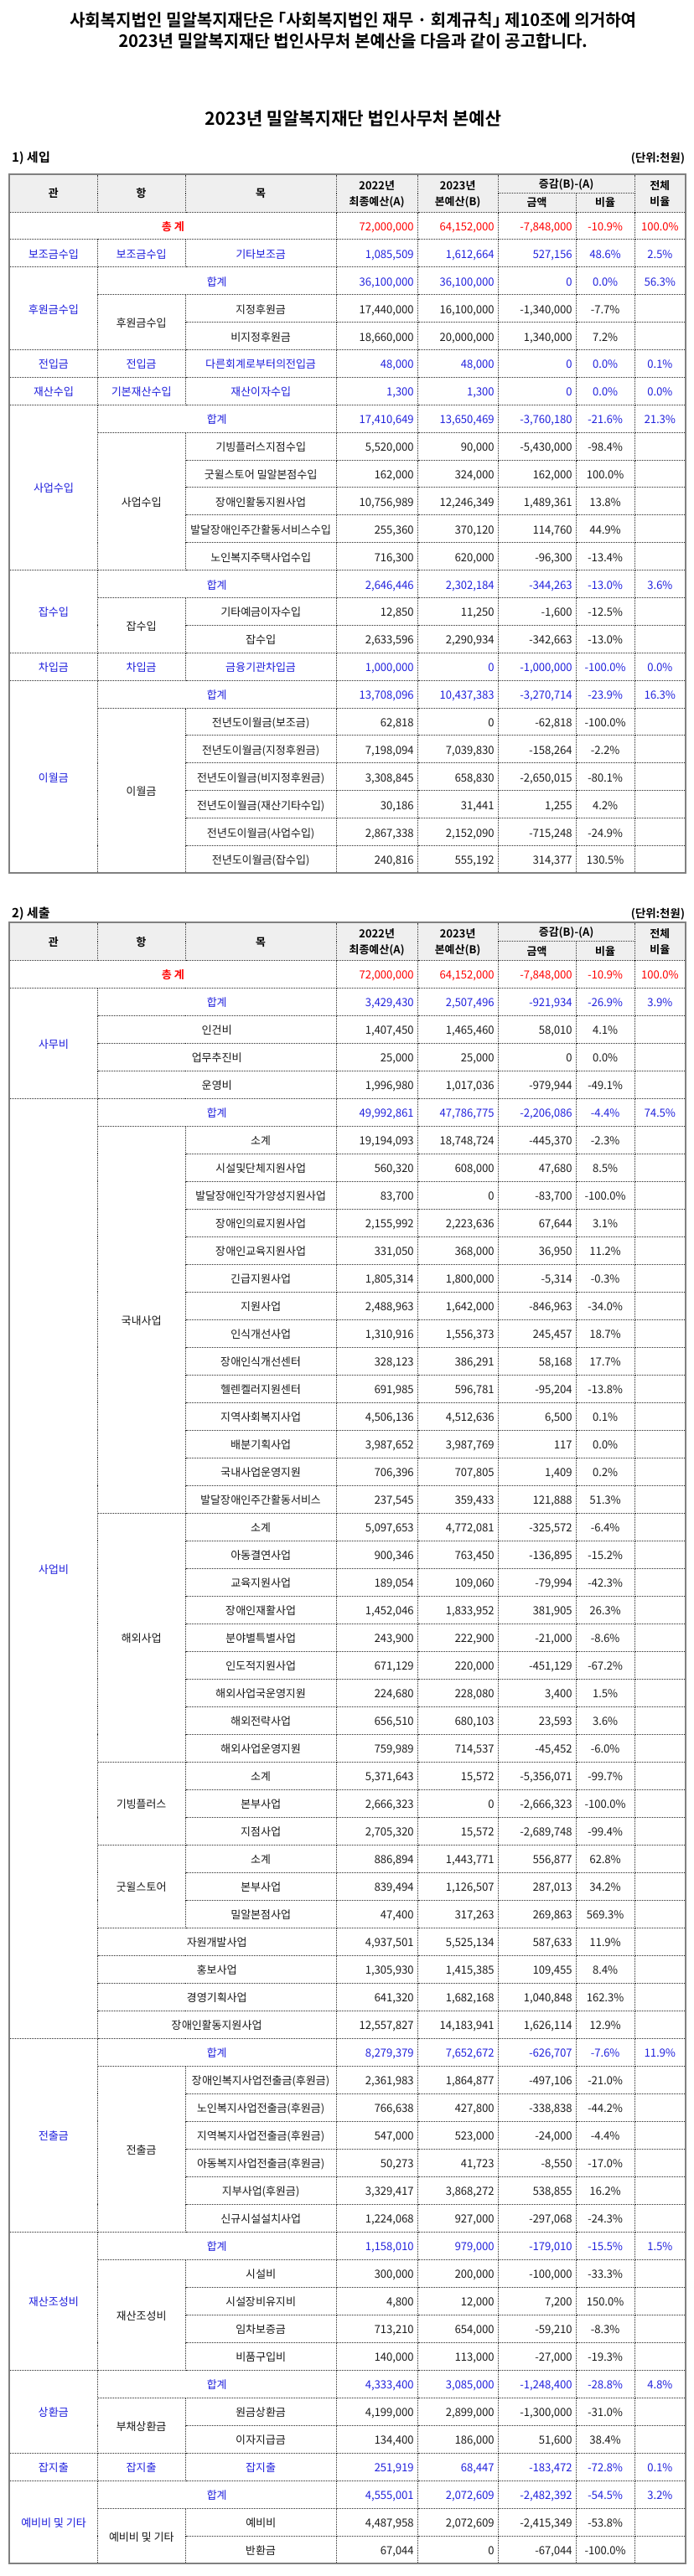 Image resolution: width=694 pixels, height=2576 pixels. Describe the element at coordinates (537, 1333) in the screenshot. I see `diff-amount-cell: 245,457` at that location.